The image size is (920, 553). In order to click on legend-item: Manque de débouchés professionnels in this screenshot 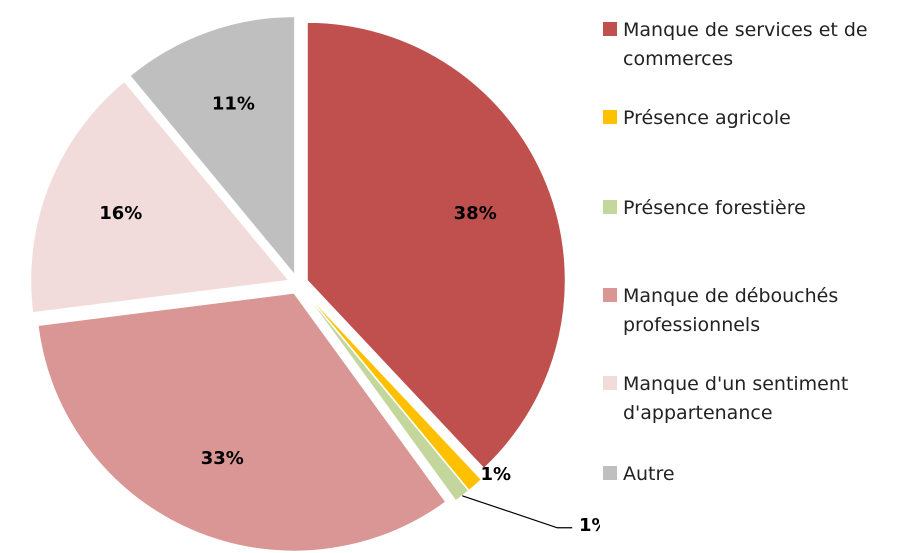, I will do `click(758, 311)`.